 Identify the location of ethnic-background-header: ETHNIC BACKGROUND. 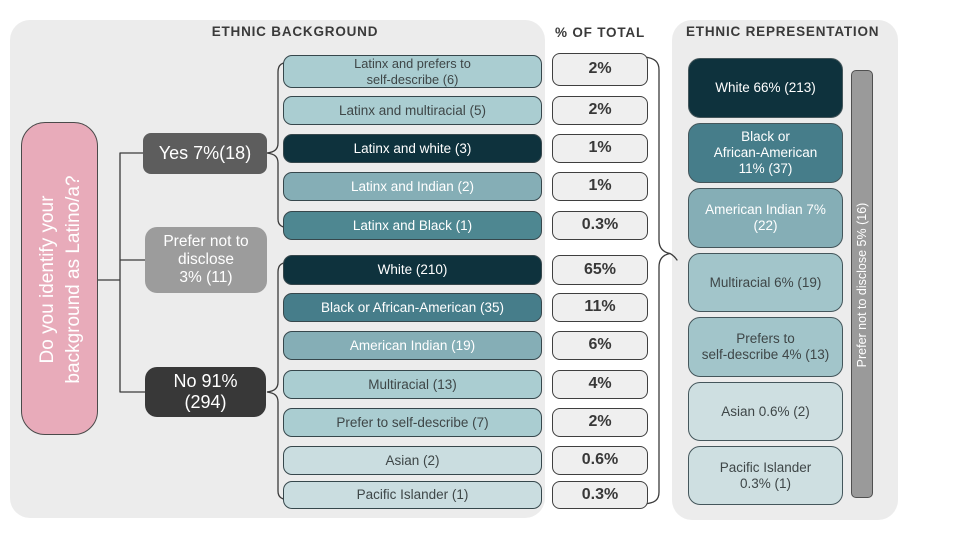
(295, 31).